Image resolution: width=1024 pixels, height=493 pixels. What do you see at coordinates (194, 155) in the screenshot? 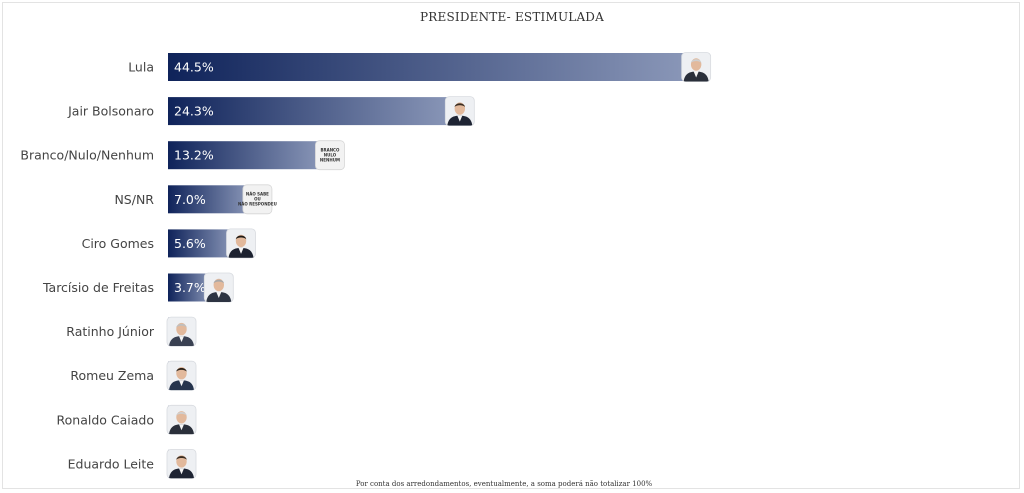
I see `value-label: 13.2%` at bounding box center [194, 155].